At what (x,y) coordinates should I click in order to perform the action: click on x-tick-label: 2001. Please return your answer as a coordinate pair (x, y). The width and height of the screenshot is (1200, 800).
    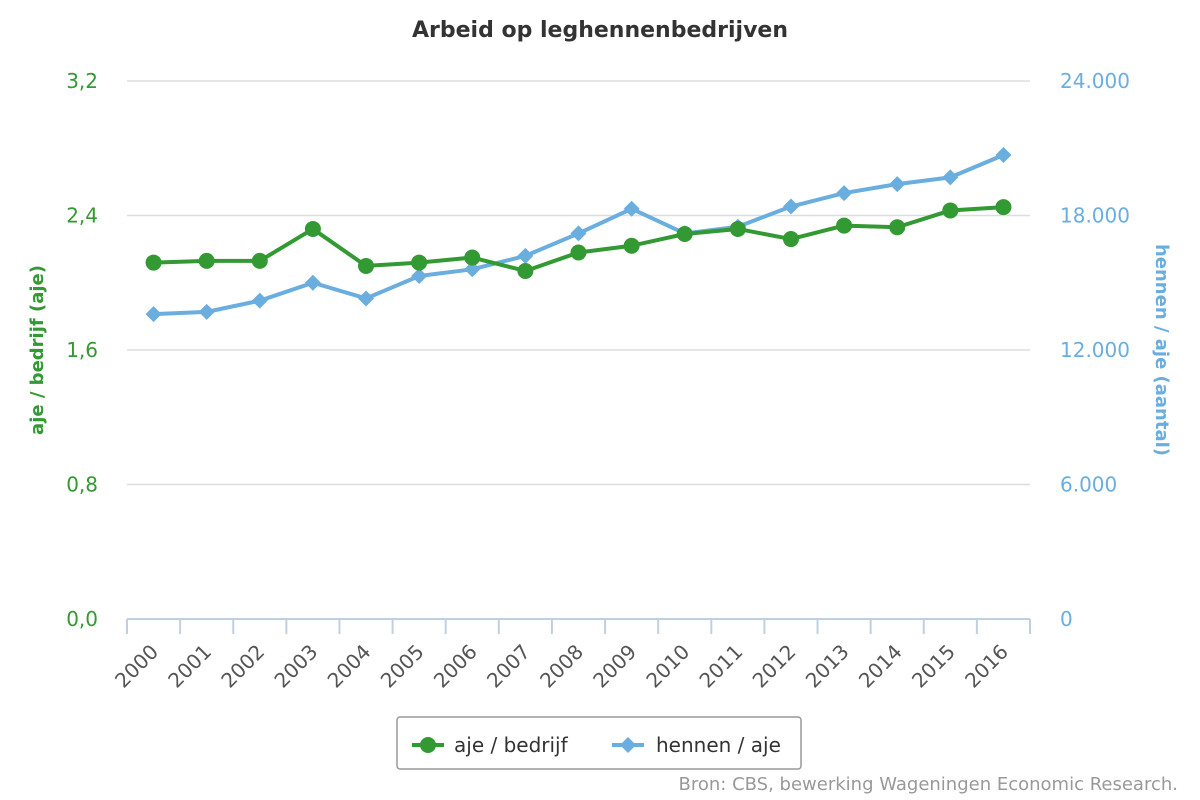
    Looking at the image, I should click on (189, 666).